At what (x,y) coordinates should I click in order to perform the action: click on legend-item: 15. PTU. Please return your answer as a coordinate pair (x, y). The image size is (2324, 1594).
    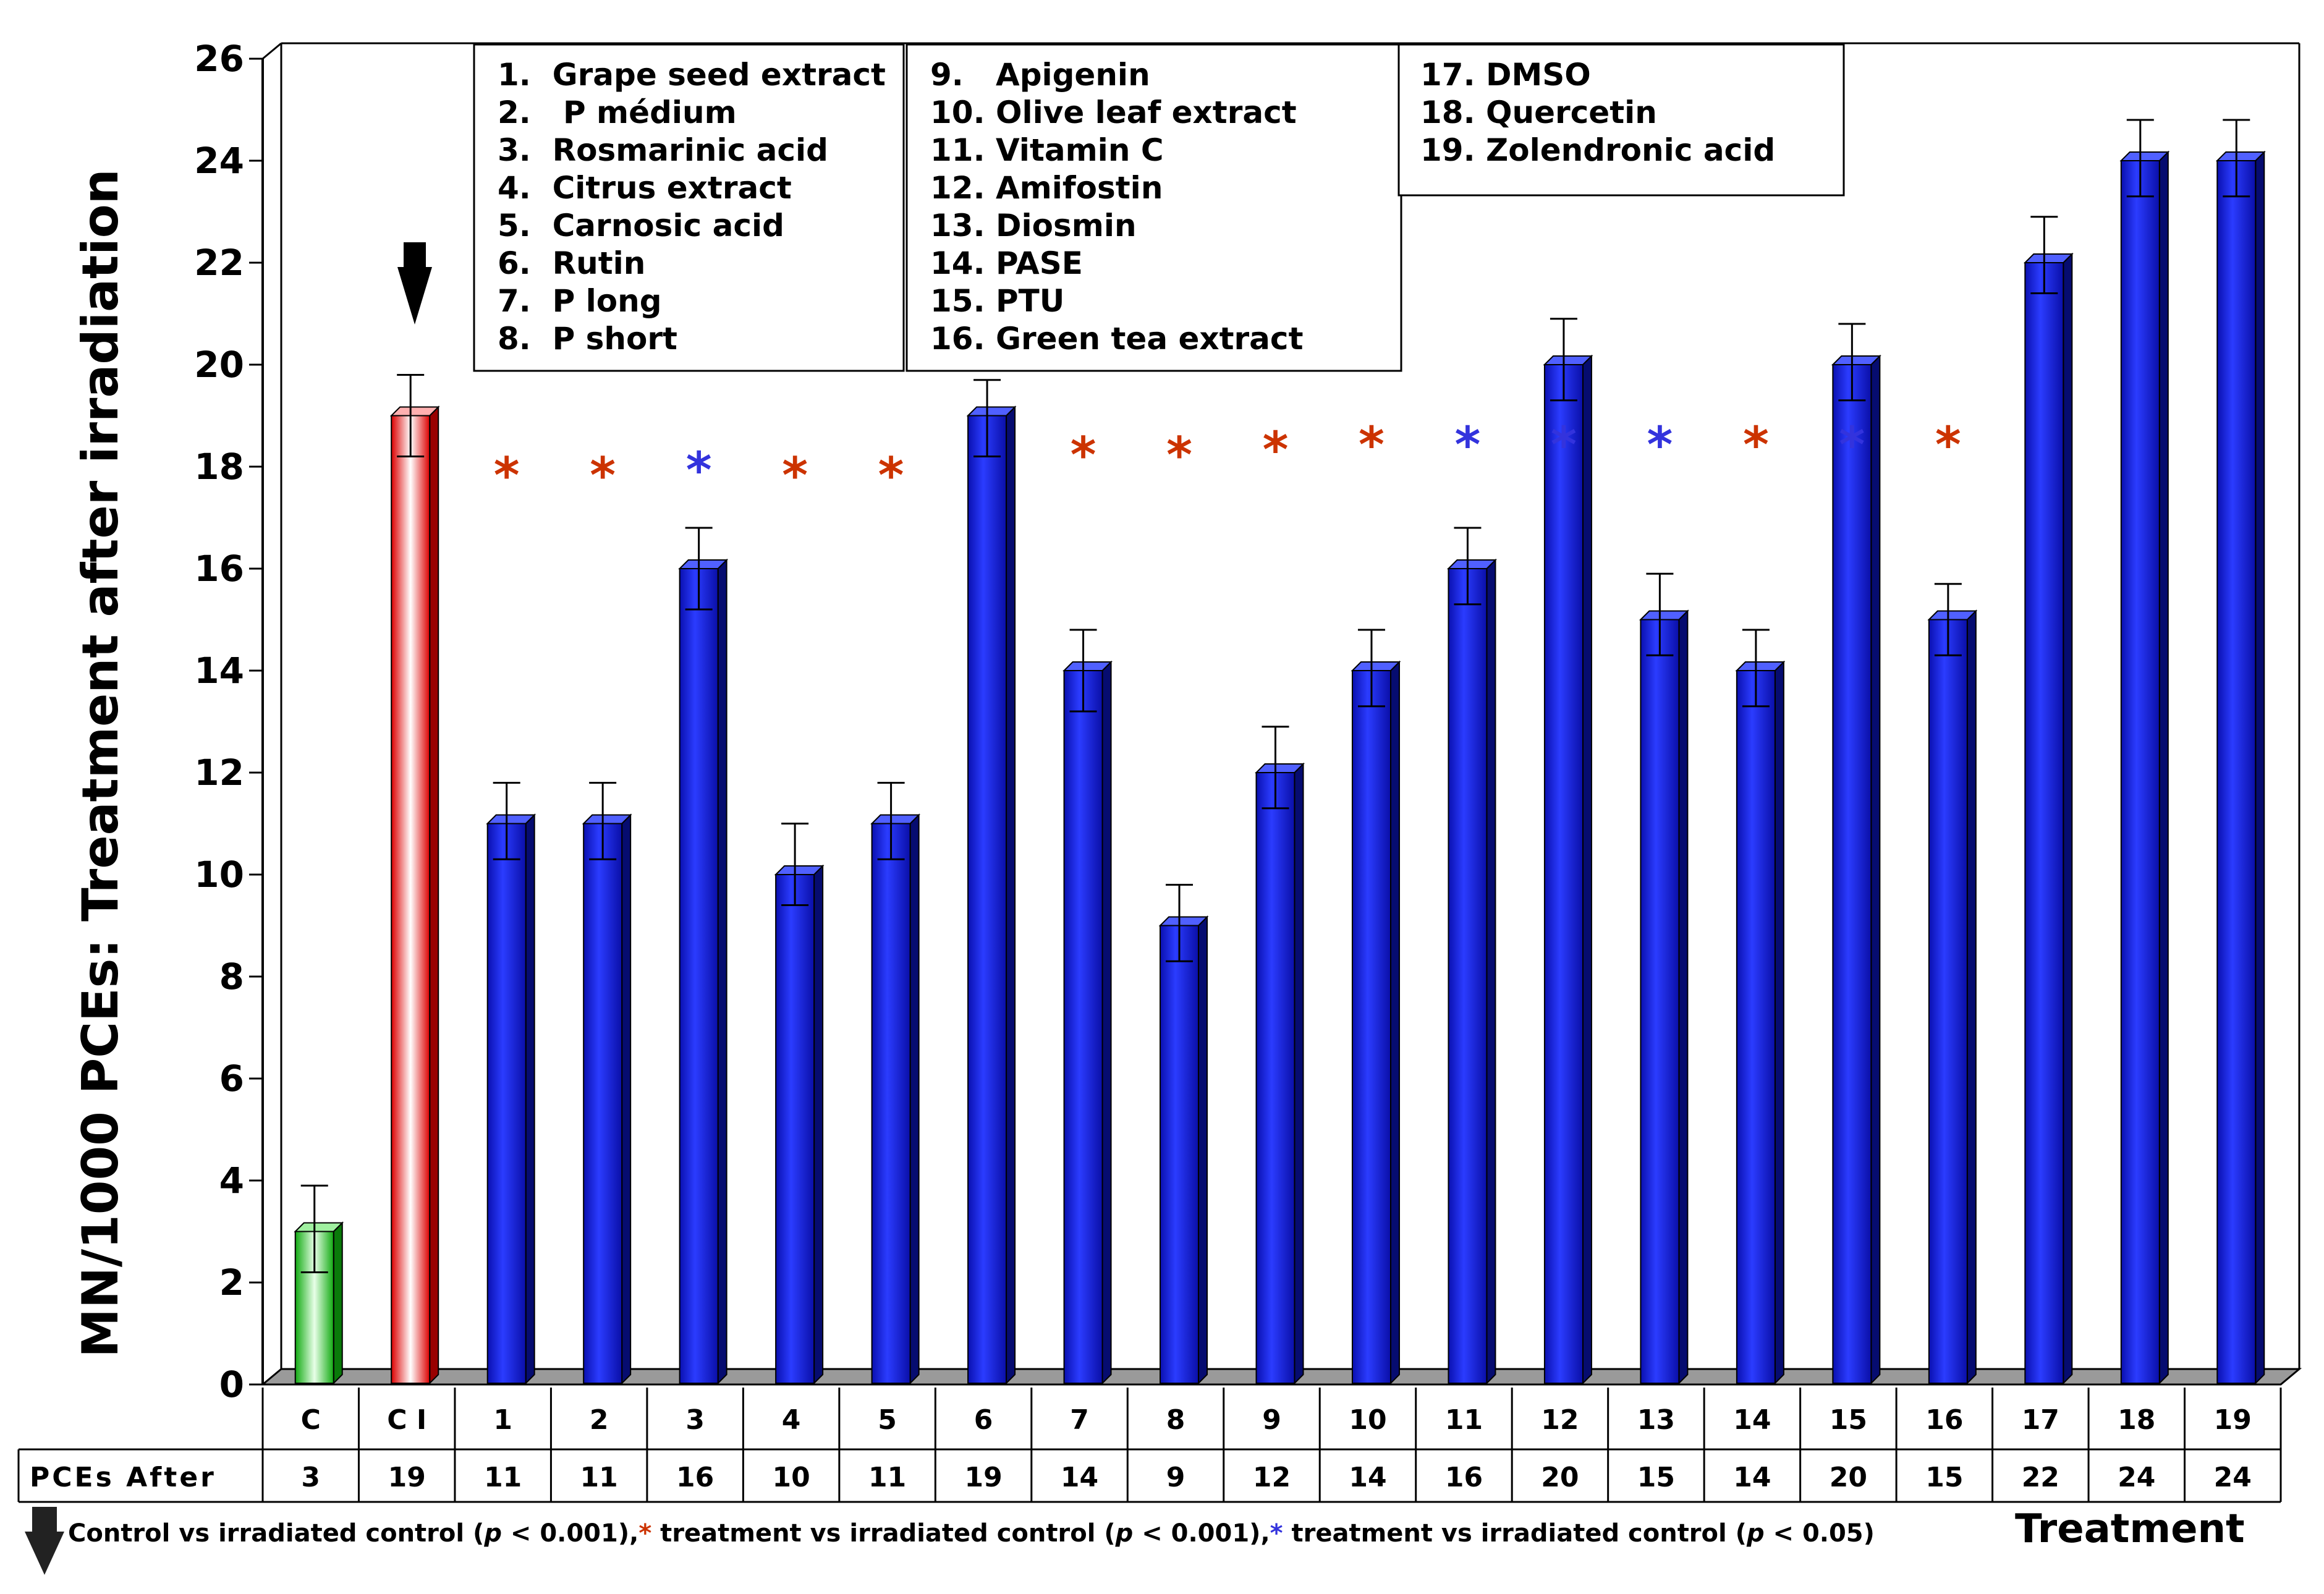
    Looking at the image, I should click on (997, 301).